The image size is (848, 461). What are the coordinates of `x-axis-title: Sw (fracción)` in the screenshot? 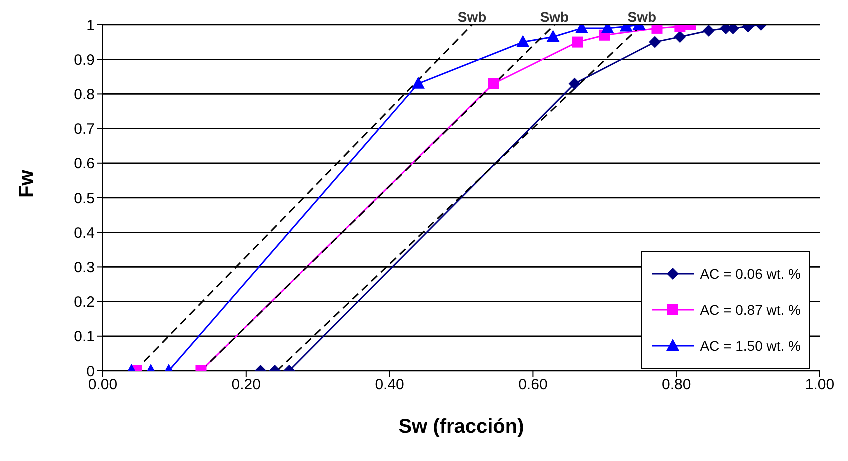 It's located at (461, 427).